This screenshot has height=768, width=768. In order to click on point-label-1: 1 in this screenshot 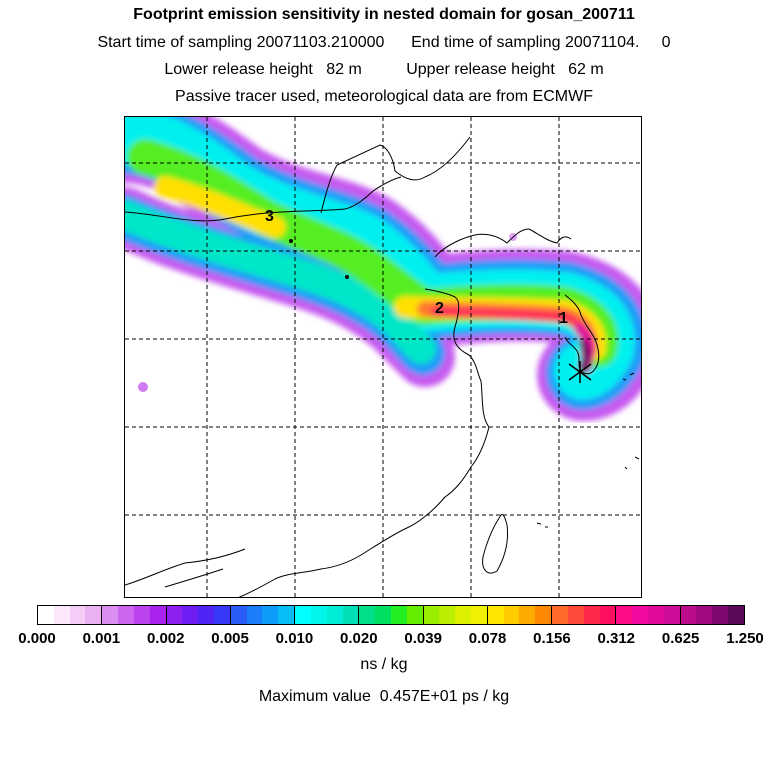, I will do `click(563, 318)`.